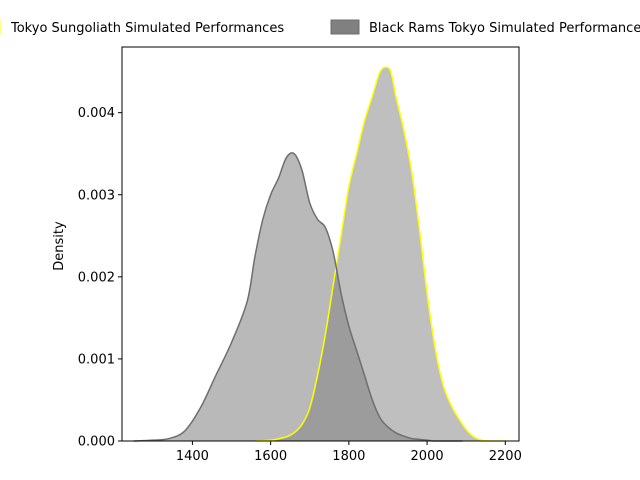  Describe the element at coordinates (348, 456) in the screenshot. I see `x-tick-label-2: 1800` at that location.